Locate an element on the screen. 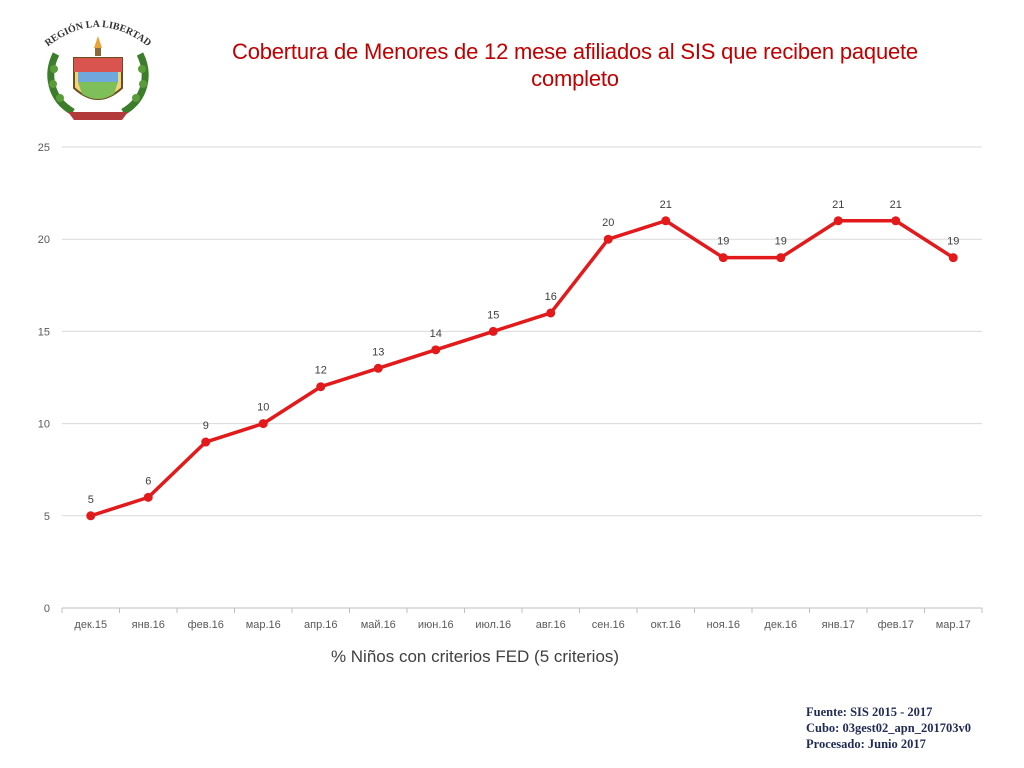  data-label: 20 is located at coordinates (608, 223).